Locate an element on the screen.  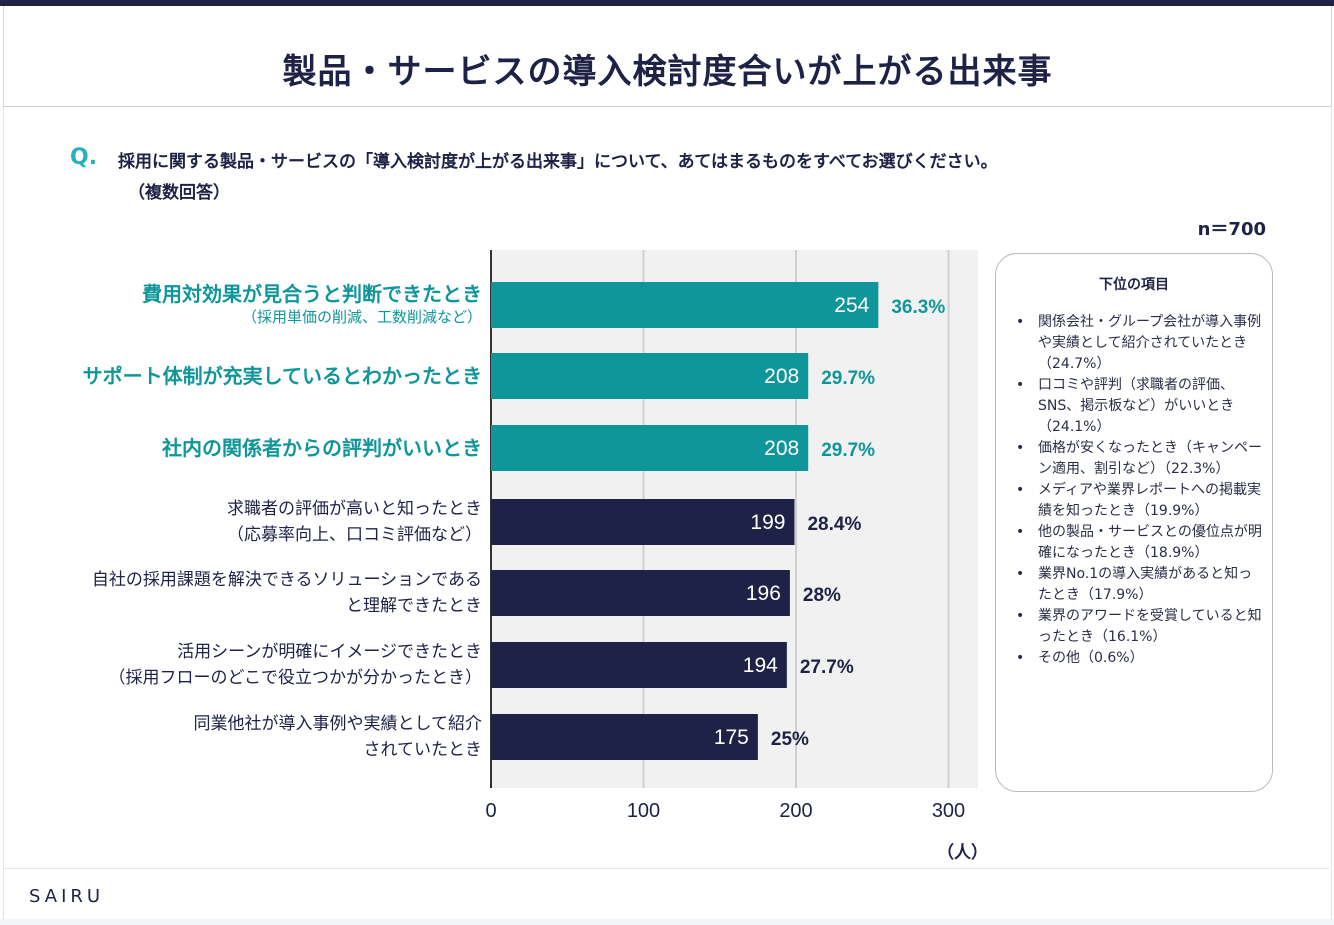
bar-percent-label: 36.3% is located at coordinates (918, 307).